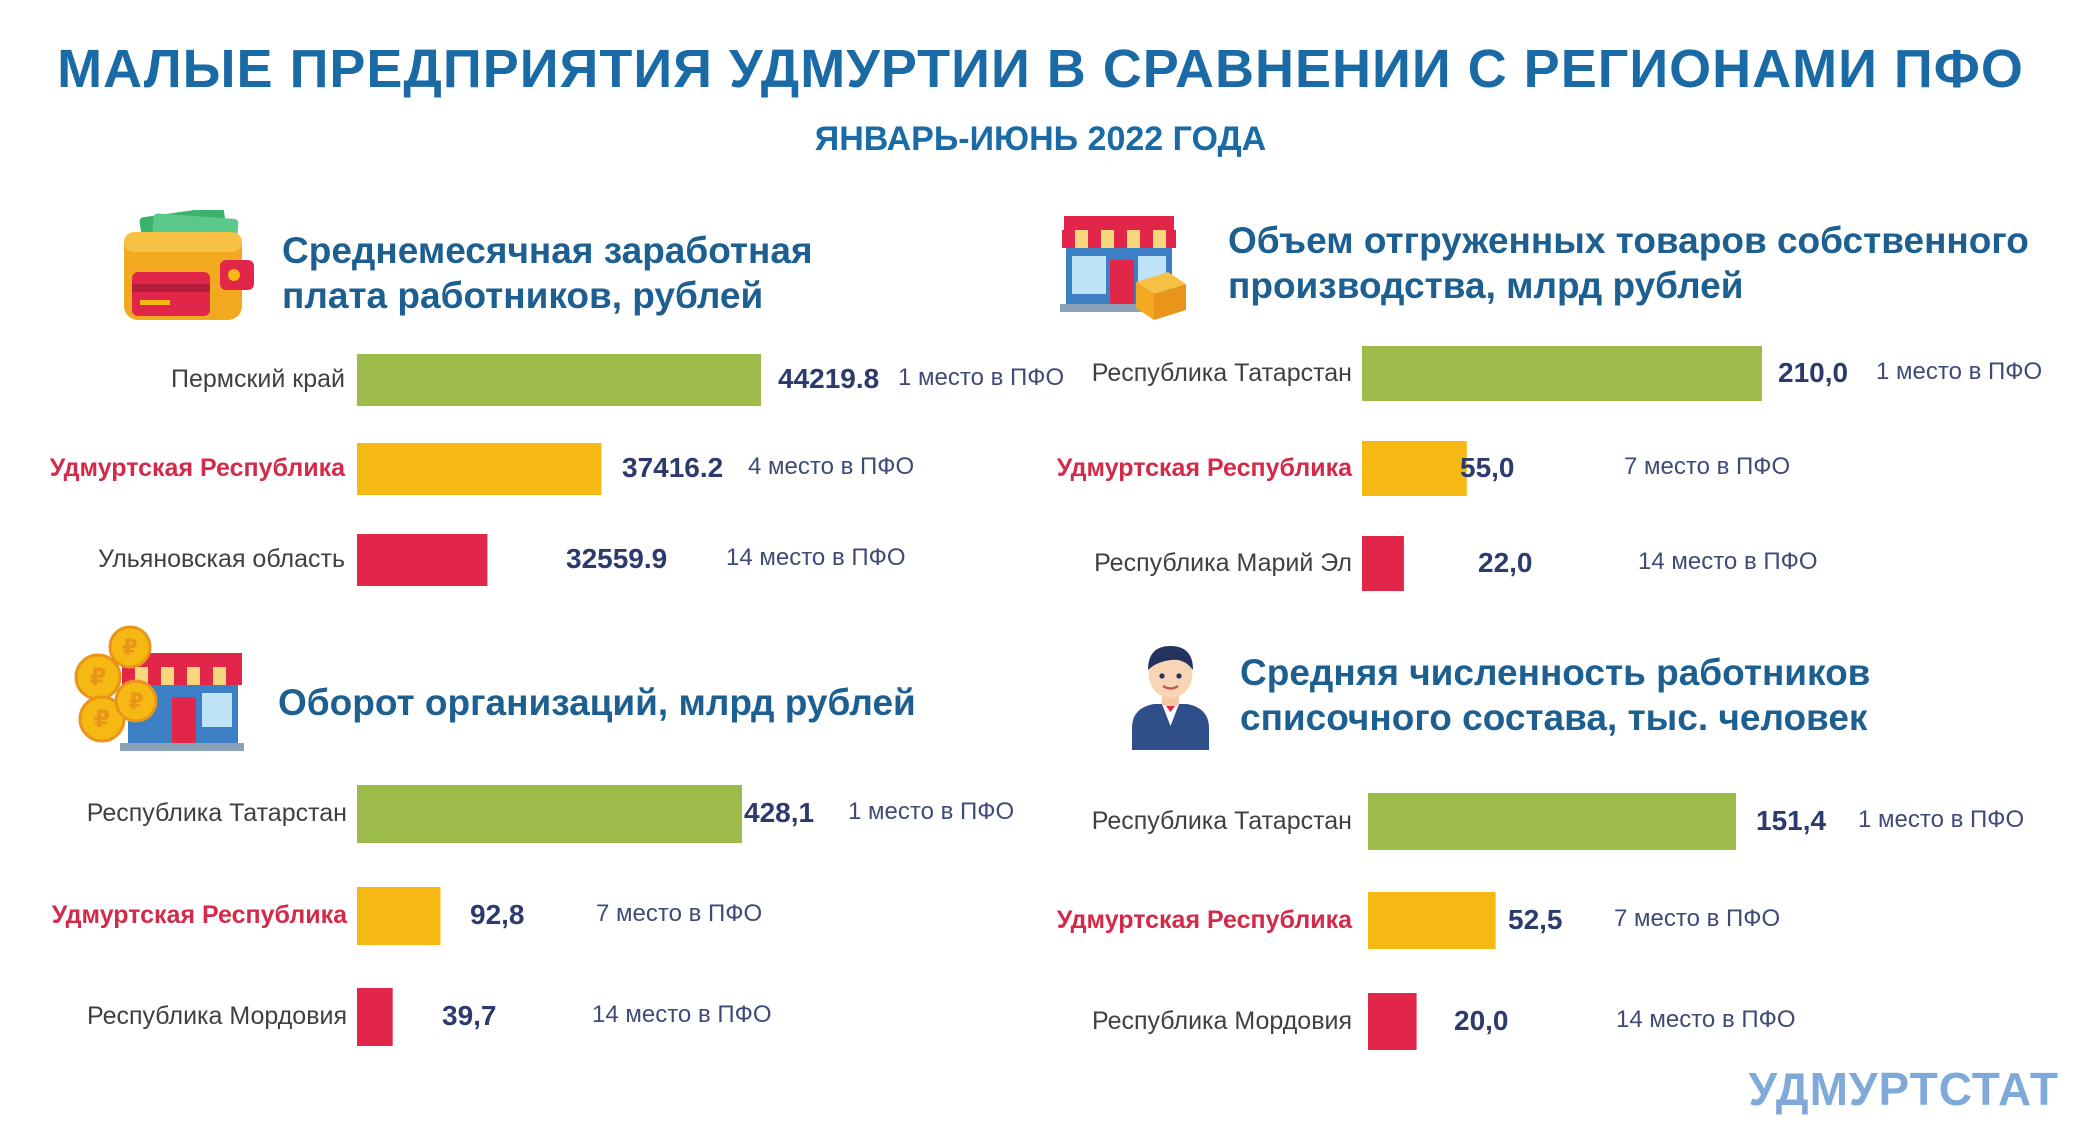 Image resolution: width=2081 pixels, height=1130 pixels. I want to click on bar-value-label: 32559.9, so click(617, 558).